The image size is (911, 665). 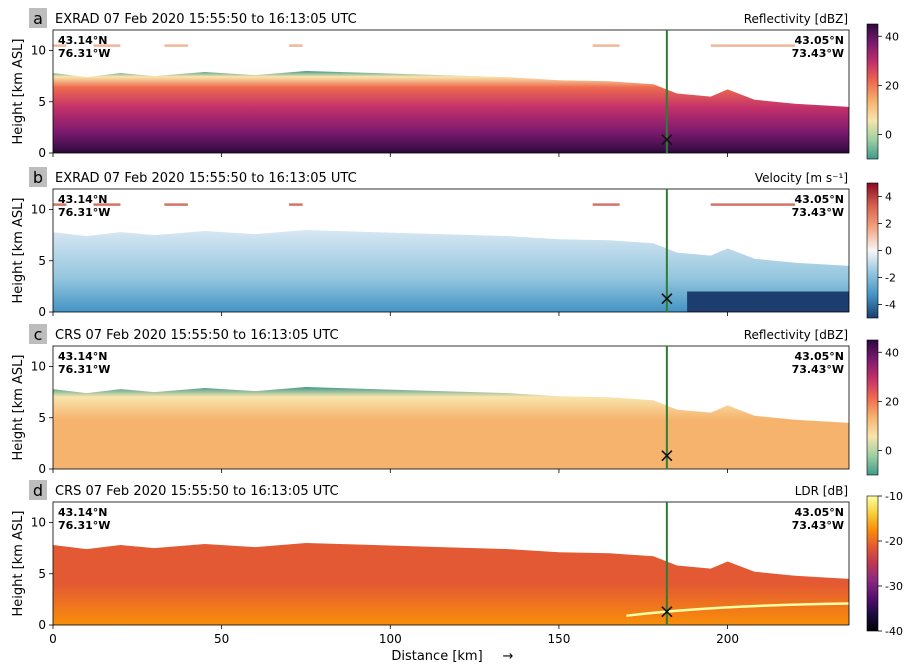 I want to click on radar-echo-c, so click(x=451, y=428).